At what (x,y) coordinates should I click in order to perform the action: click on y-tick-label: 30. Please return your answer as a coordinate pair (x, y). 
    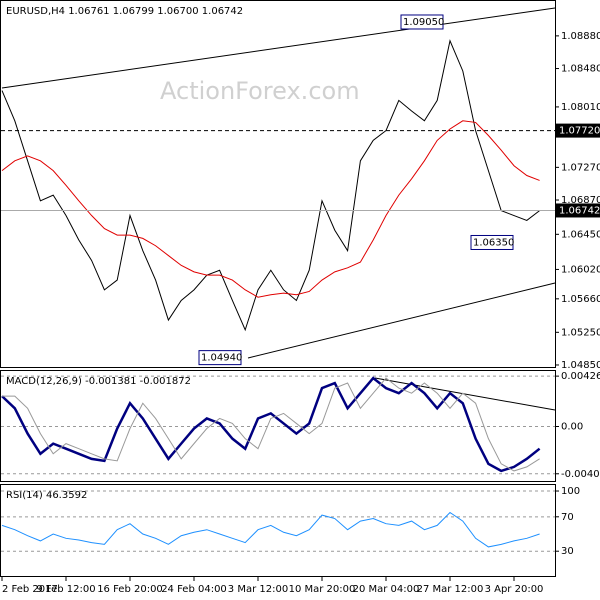
    Looking at the image, I should click on (567, 551).